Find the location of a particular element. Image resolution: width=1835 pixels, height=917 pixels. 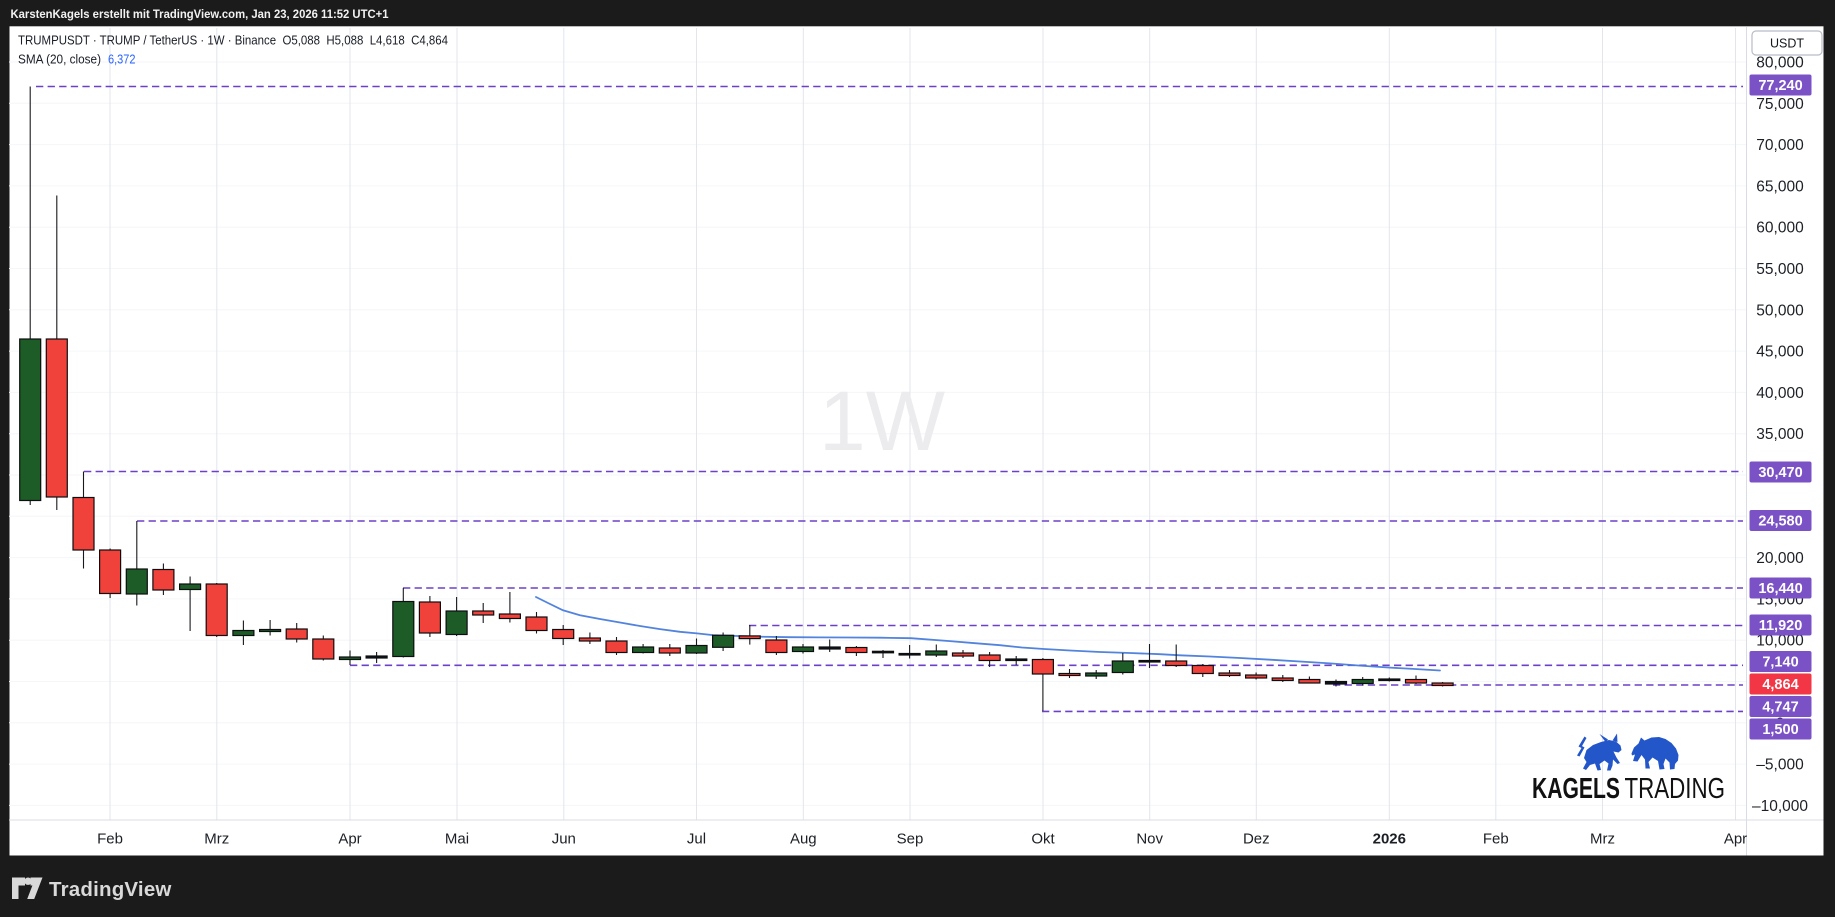

svg-text: 60,000 is located at coordinates (1780, 228).